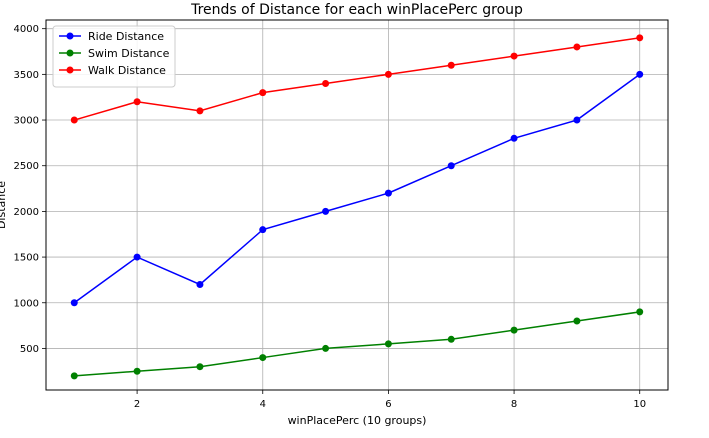 The width and height of the screenshot is (709, 438). Describe the element at coordinates (70, 36) in the screenshot. I see `legend-ride-distance-marker` at that location.